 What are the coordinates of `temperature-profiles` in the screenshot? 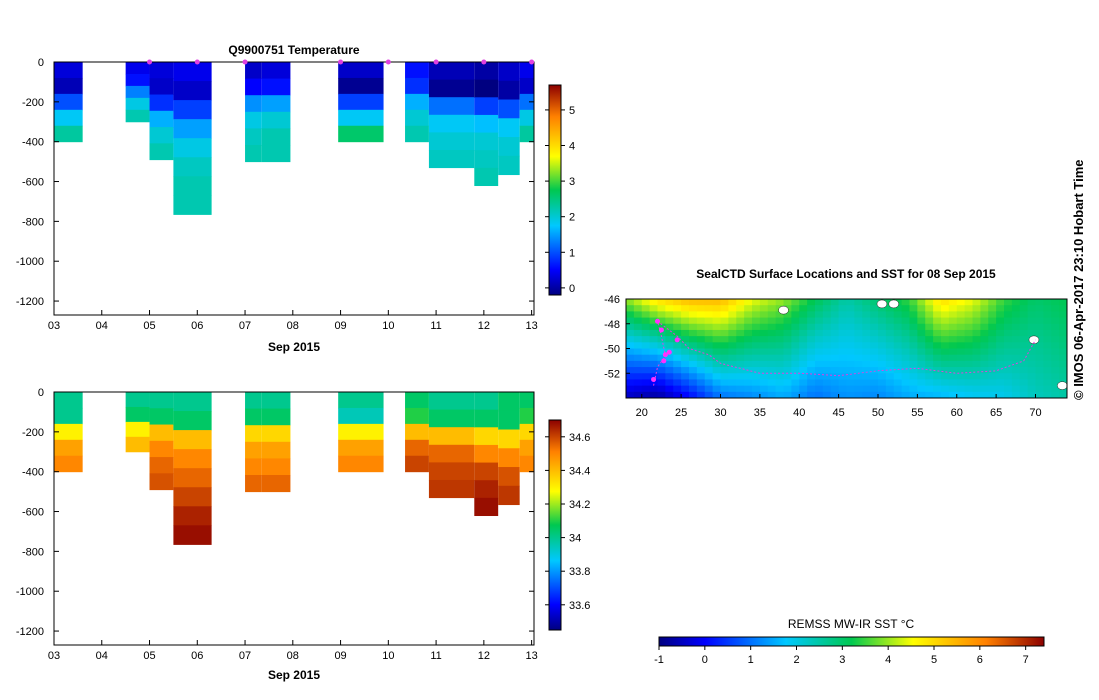 It's located at (294, 138).